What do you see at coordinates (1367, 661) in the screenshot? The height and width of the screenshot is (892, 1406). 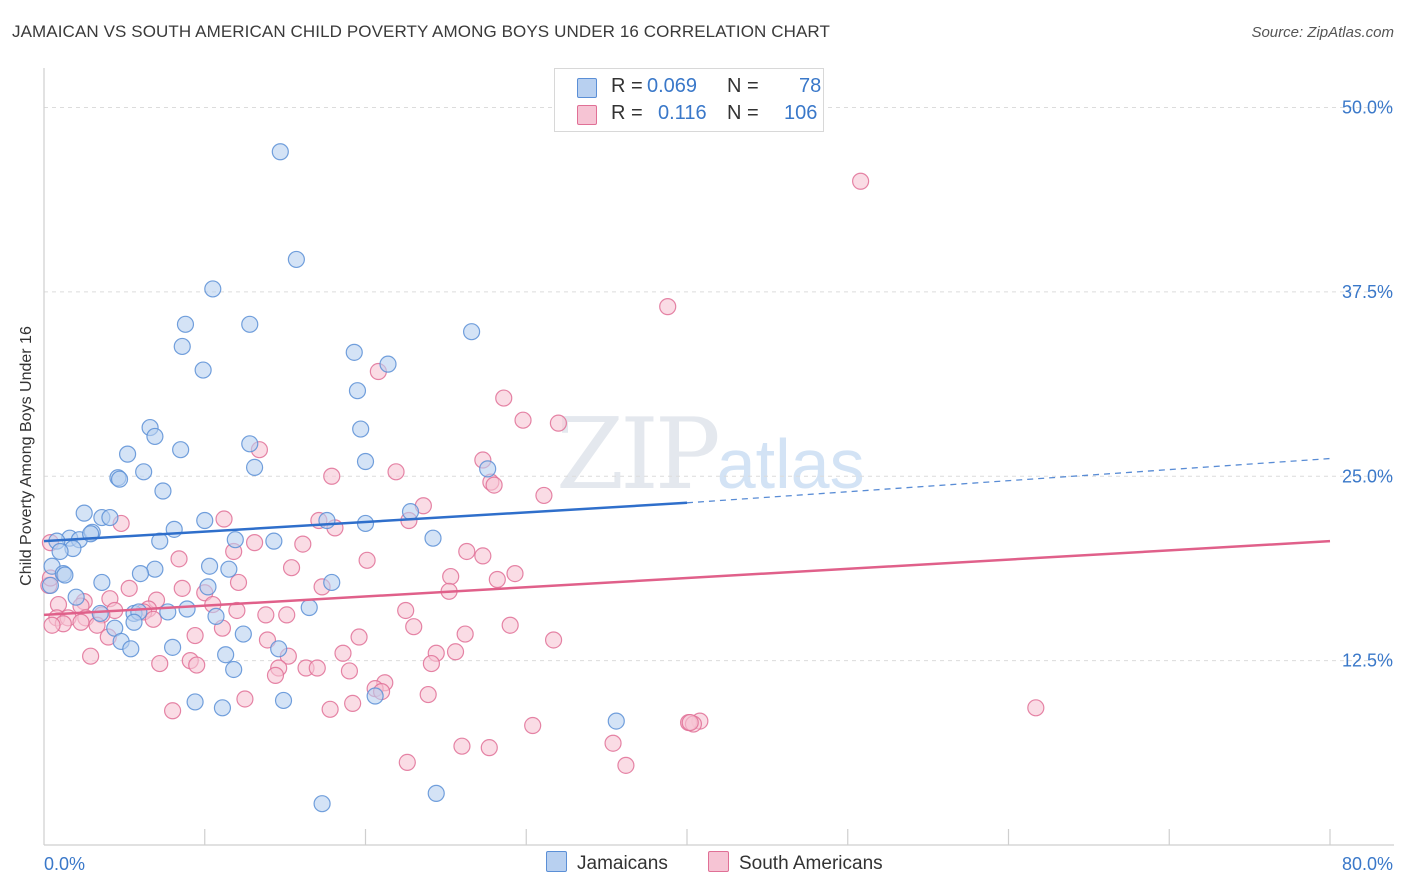 I see `y-tick-label: 12.5%` at bounding box center [1367, 661].